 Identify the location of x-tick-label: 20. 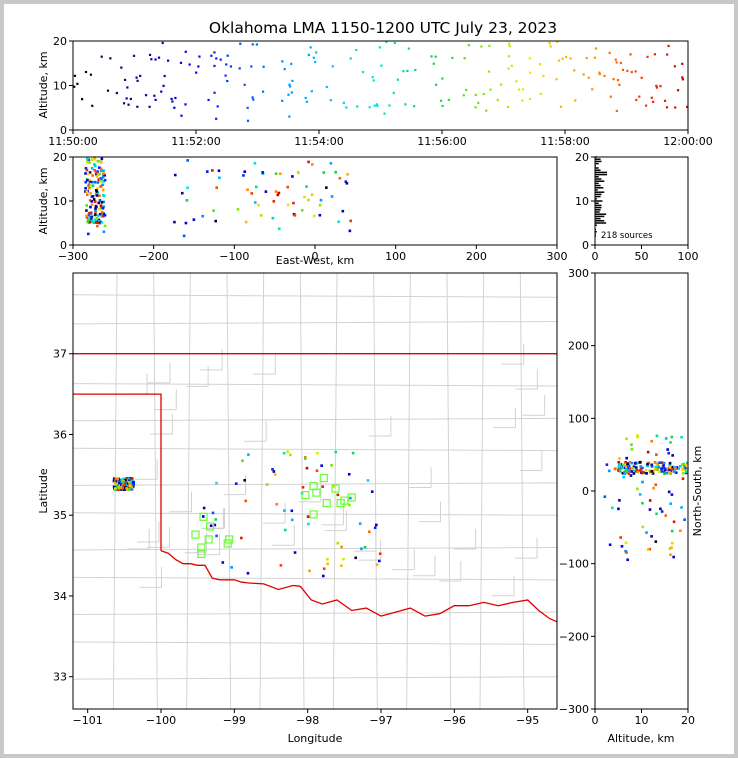
(688, 720).